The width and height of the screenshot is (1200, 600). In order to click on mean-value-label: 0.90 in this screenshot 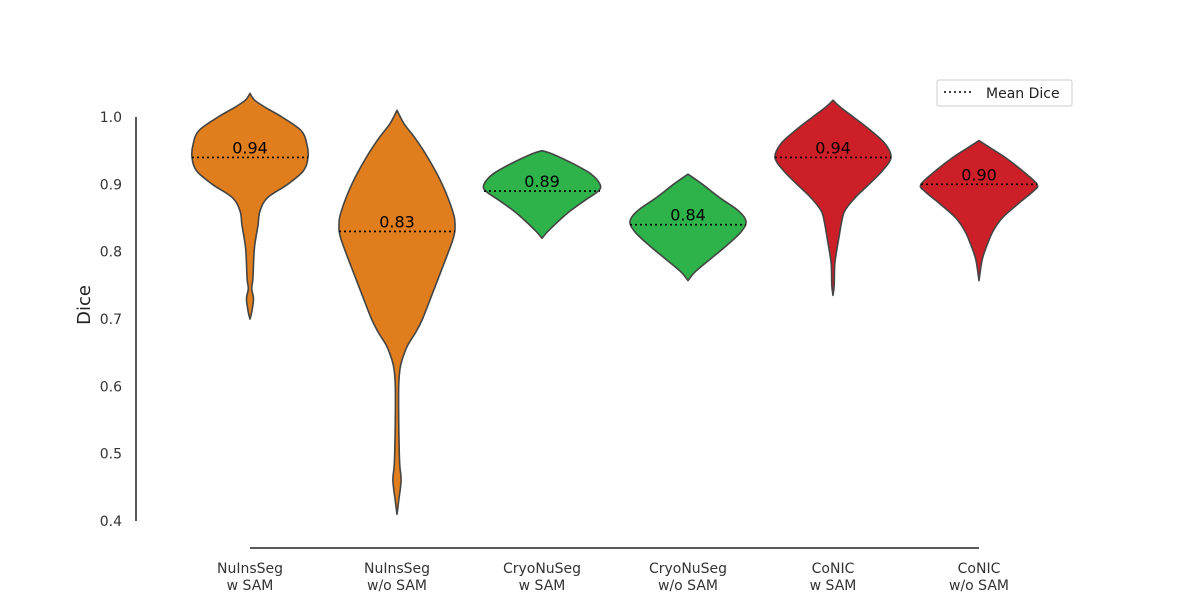, I will do `click(979, 174)`.